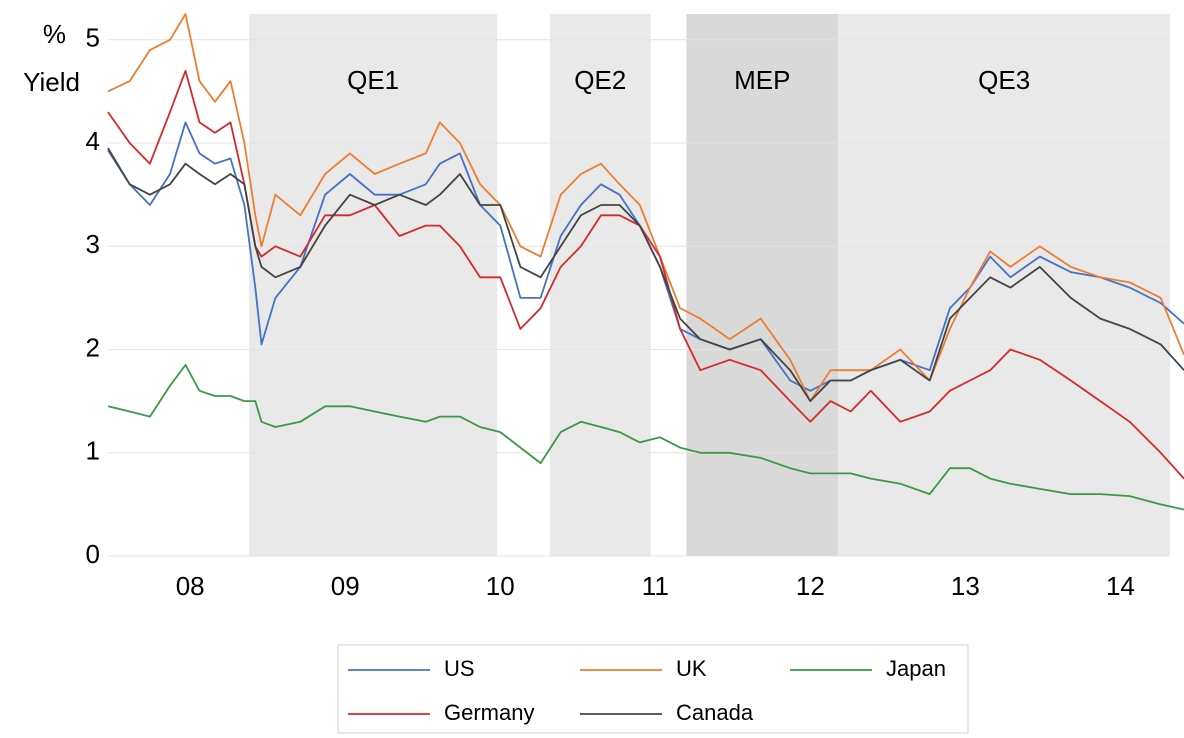 The height and width of the screenshot is (738, 1184). Describe the element at coordinates (93, 451) in the screenshot. I see `y-tick-label: 1` at that location.